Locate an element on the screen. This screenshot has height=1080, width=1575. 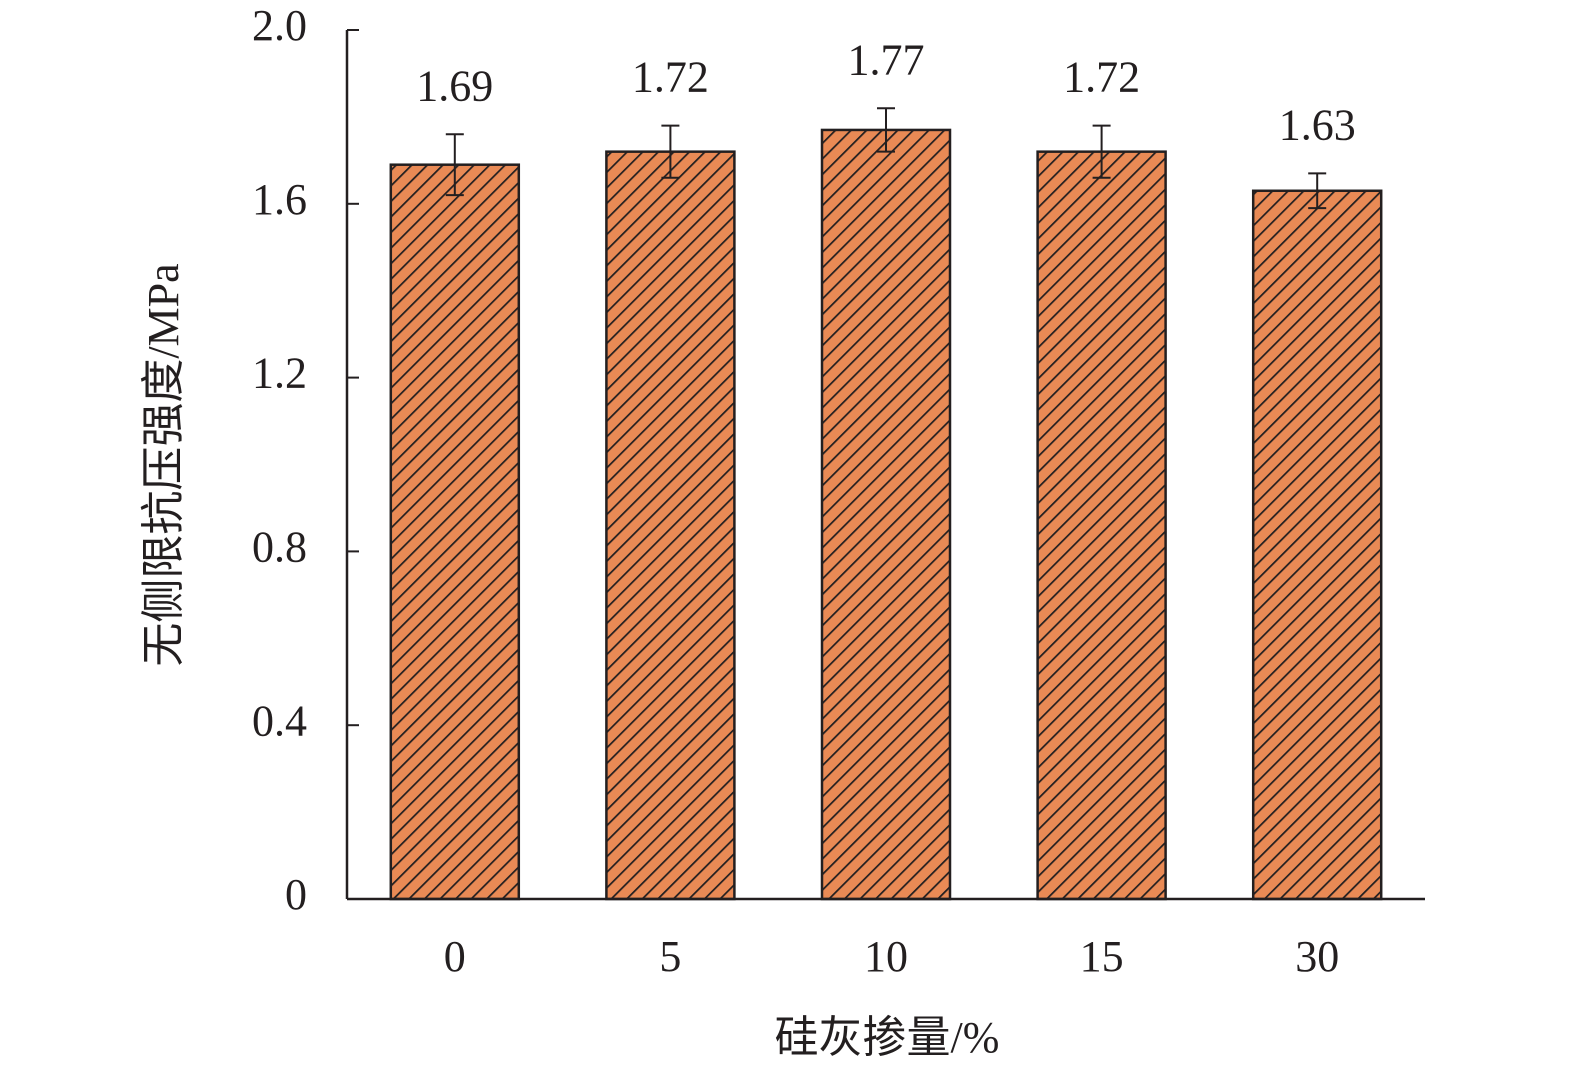
y-tick-label: 0.8 is located at coordinates (279, 546).